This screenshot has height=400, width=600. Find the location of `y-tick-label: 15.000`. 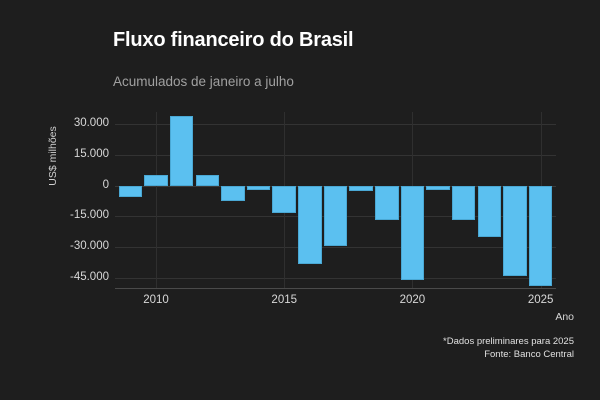

y-tick-label: 15.000 is located at coordinates (91, 153).